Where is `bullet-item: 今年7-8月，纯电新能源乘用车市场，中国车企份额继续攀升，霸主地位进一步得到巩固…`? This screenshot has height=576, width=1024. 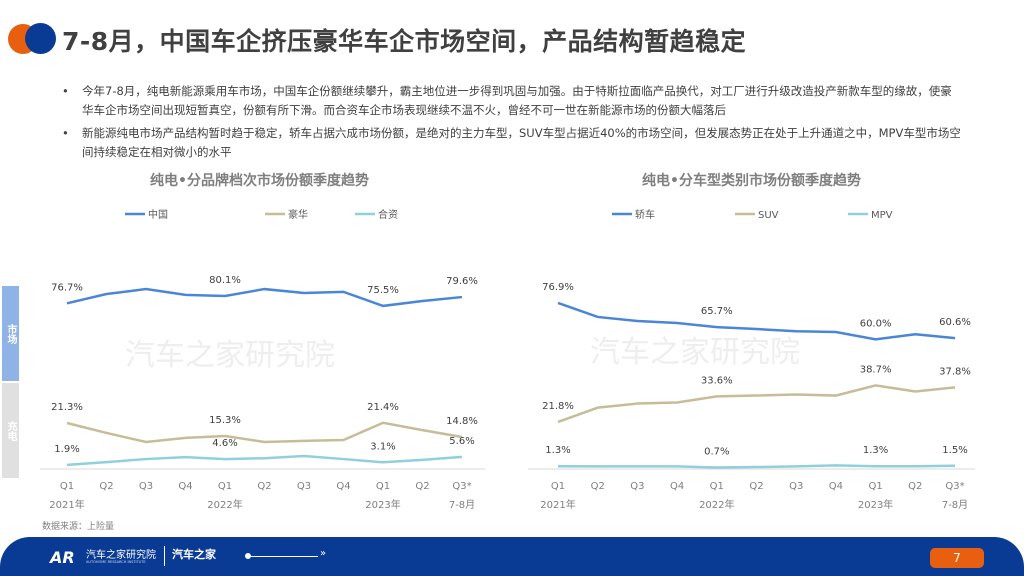
bullet-item: 今年7-8月，纯电新能源乘用车市场，中国车企份额继续攀升，霸主地位进一步得到巩固… is located at coordinates (512, 101).